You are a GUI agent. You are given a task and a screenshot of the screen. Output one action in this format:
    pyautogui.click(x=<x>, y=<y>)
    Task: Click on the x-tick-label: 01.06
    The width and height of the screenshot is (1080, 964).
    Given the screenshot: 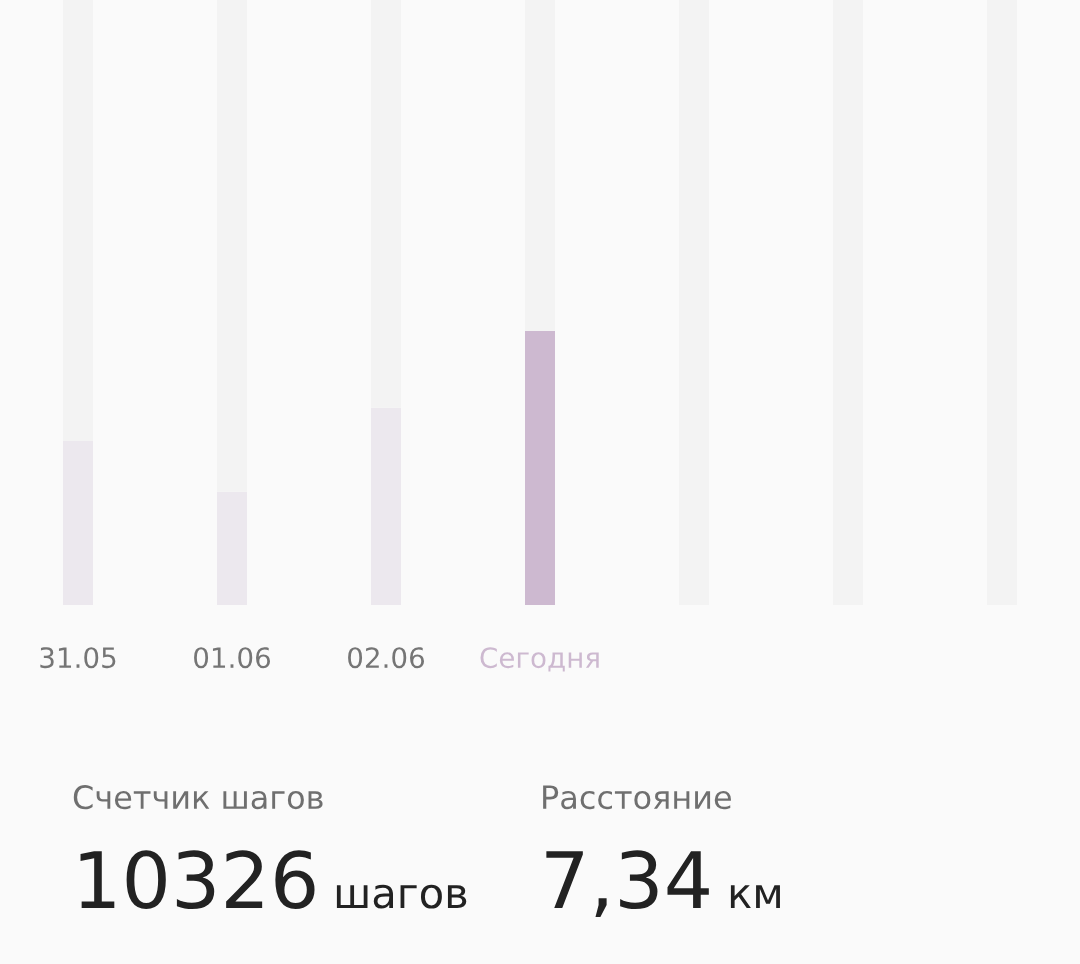 What is the action you would take?
    pyautogui.click(x=232, y=658)
    